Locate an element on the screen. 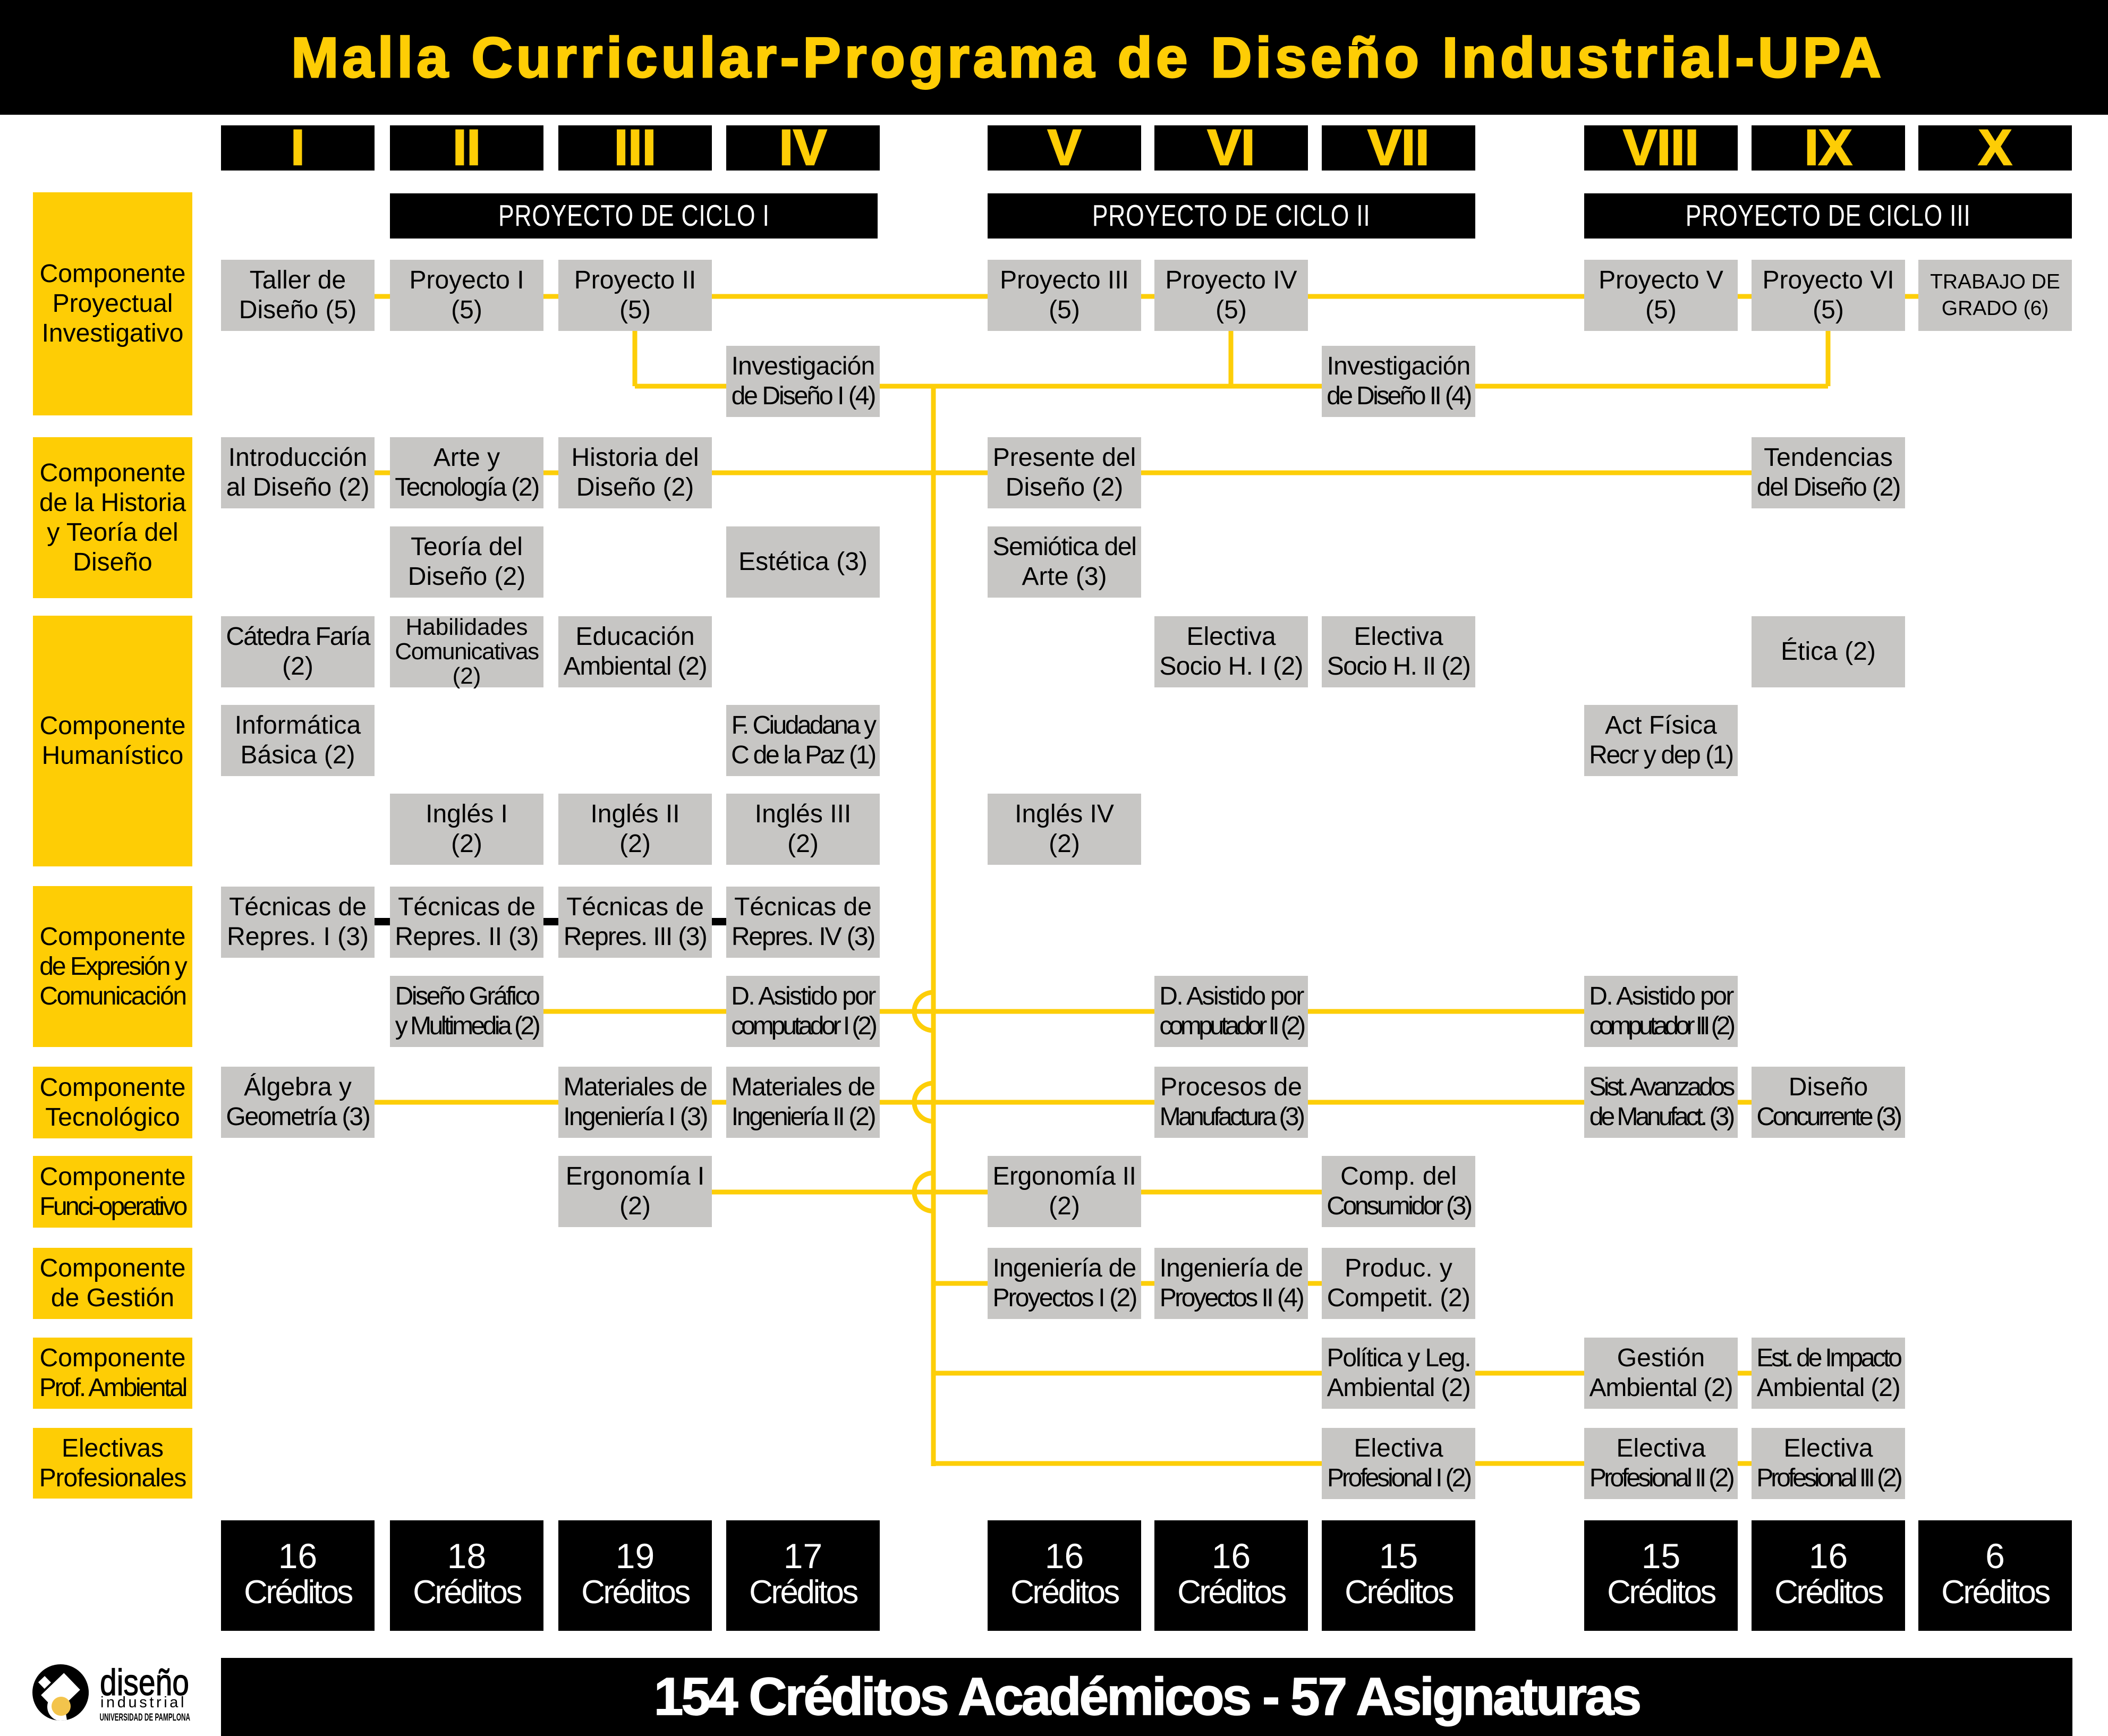 The height and width of the screenshot is (1736, 2108). svg-text: diseño is located at coordinates (144, 1682).